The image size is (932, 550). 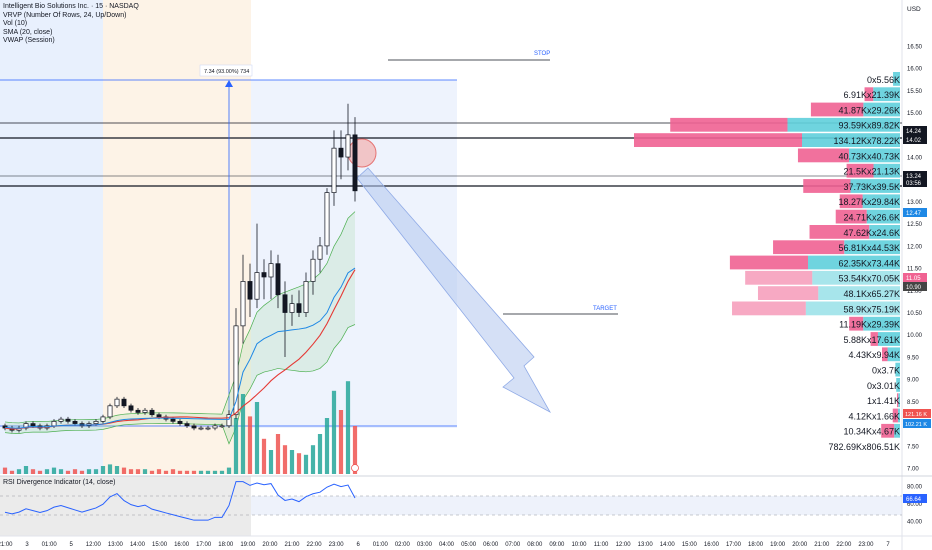 I want to click on measure-arrow-head, so click(x=229, y=83).